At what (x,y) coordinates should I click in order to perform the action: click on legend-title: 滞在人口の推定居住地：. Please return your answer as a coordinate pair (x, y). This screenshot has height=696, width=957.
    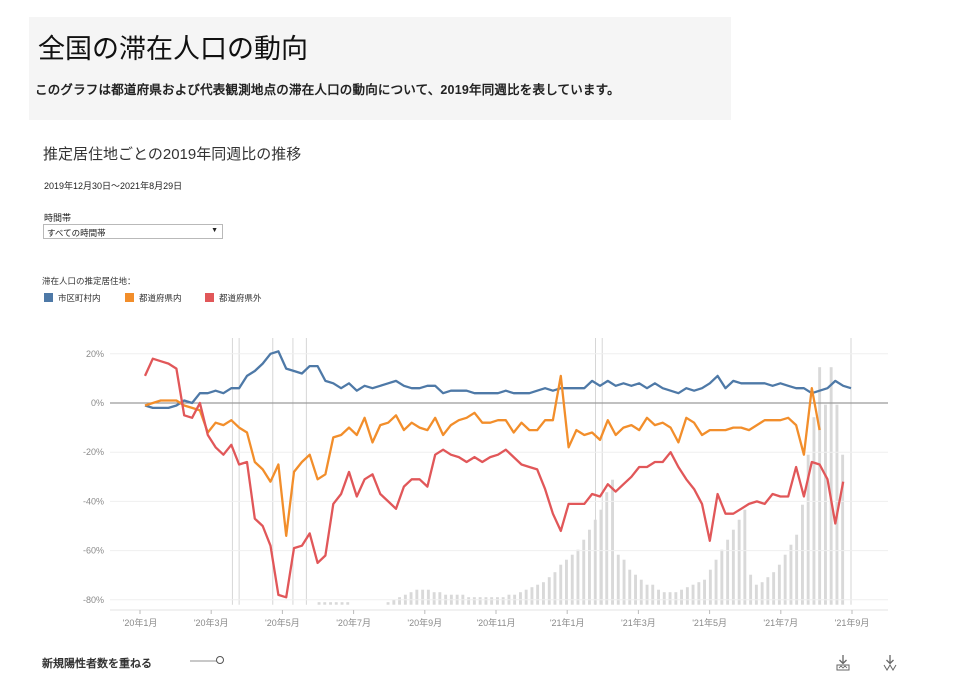
    Looking at the image, I should click on (89, 281).